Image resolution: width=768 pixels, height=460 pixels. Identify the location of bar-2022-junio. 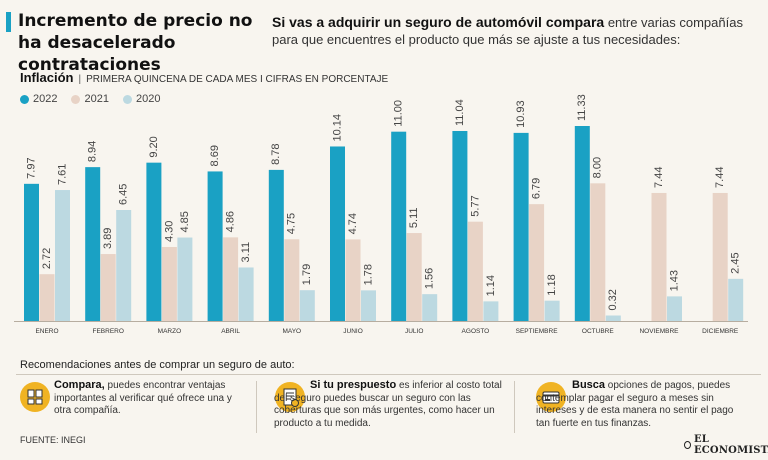
(337, 233).